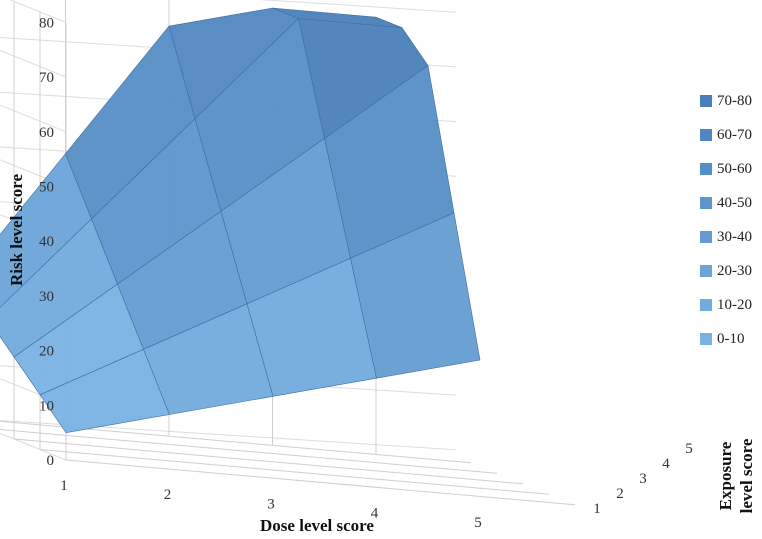 The width and height of the screenshot is (762, 539). What do you see at coordinates (46, 133) in the screenshot?
I see `y-tick-label: 60` at bounding box center [46, 133].